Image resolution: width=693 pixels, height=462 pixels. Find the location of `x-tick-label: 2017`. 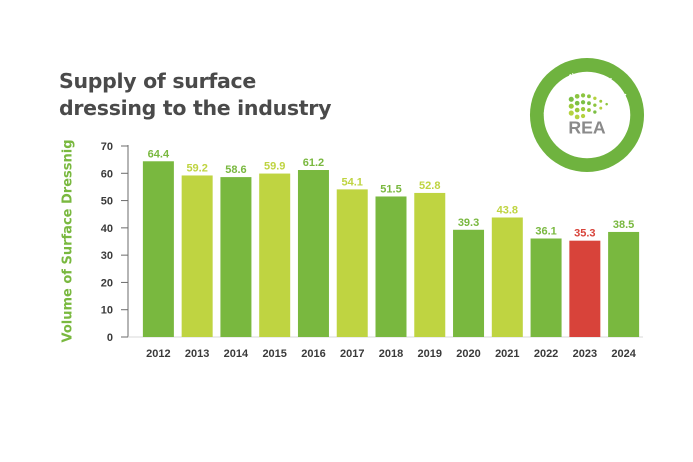

x-tick-label: 2017 is located at coordinates (352, 354).